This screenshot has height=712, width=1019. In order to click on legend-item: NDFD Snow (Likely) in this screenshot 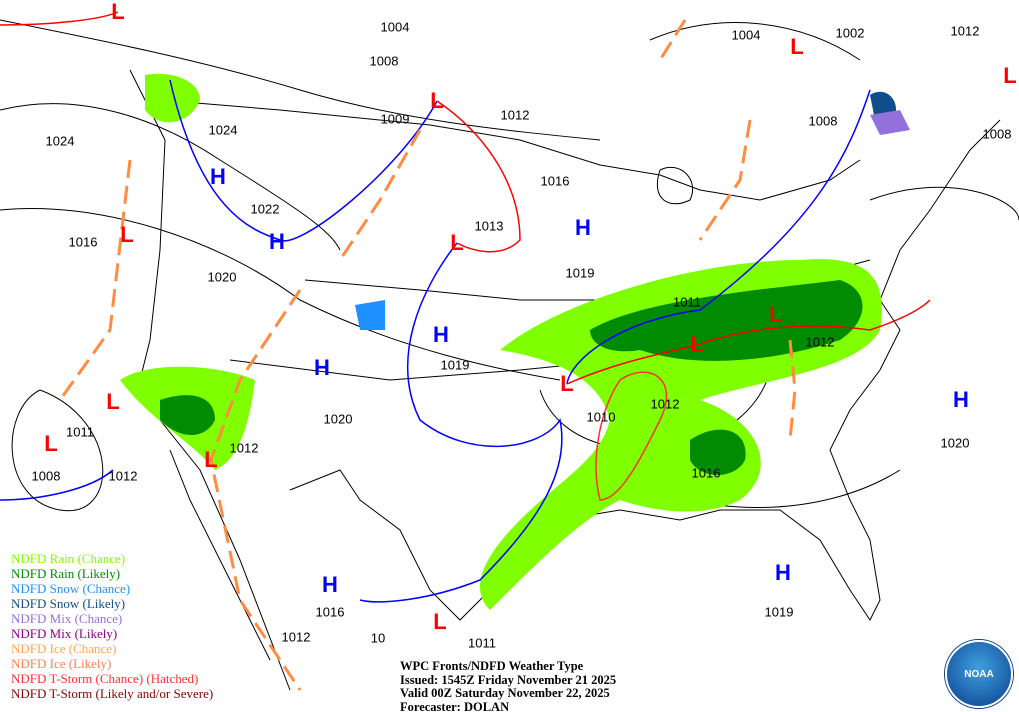, I will do `click(68, 603)`.